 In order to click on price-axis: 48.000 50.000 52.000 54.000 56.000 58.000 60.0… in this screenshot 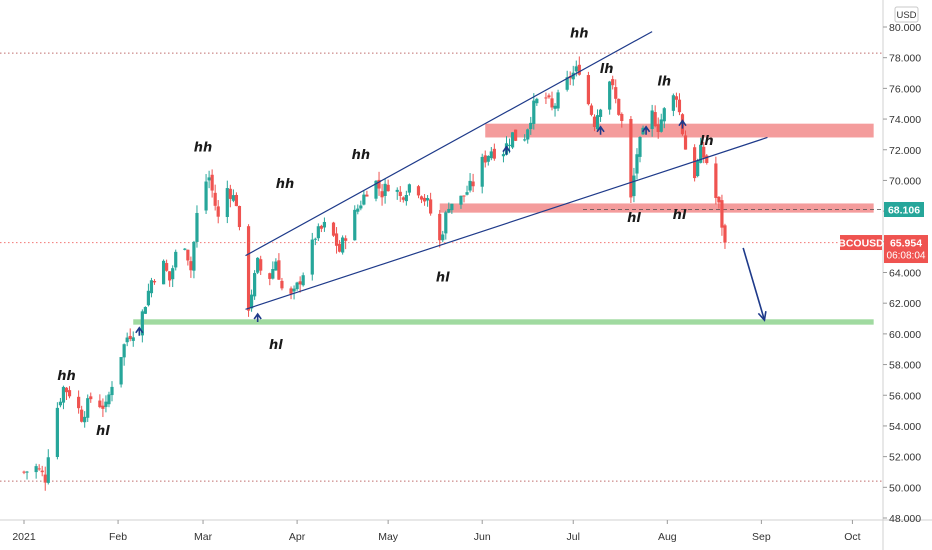, I will do `click(902, 273)`.